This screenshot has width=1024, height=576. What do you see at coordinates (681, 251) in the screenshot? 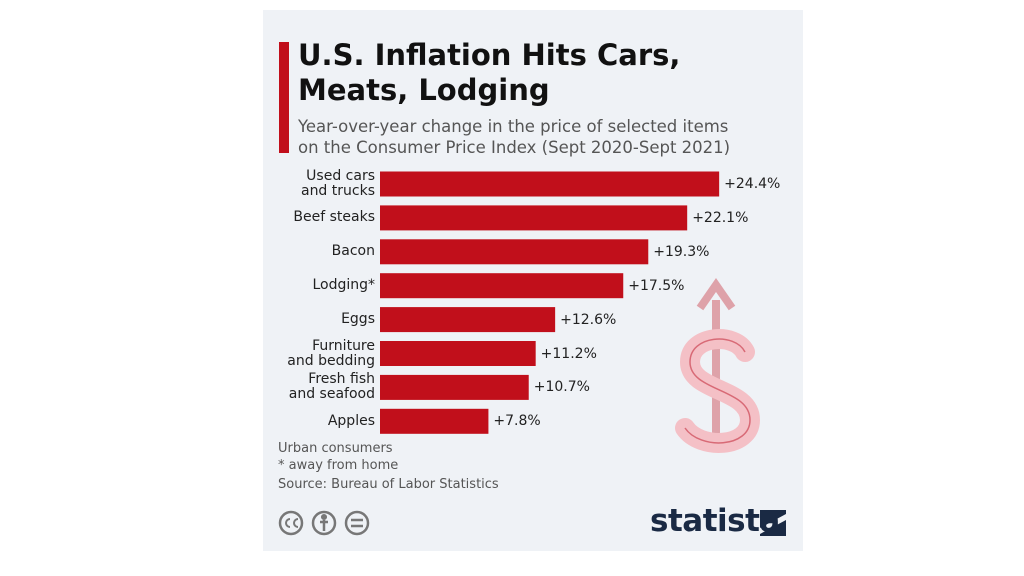
I see `value-label: +19.3%` at bounding box center [681, 251].